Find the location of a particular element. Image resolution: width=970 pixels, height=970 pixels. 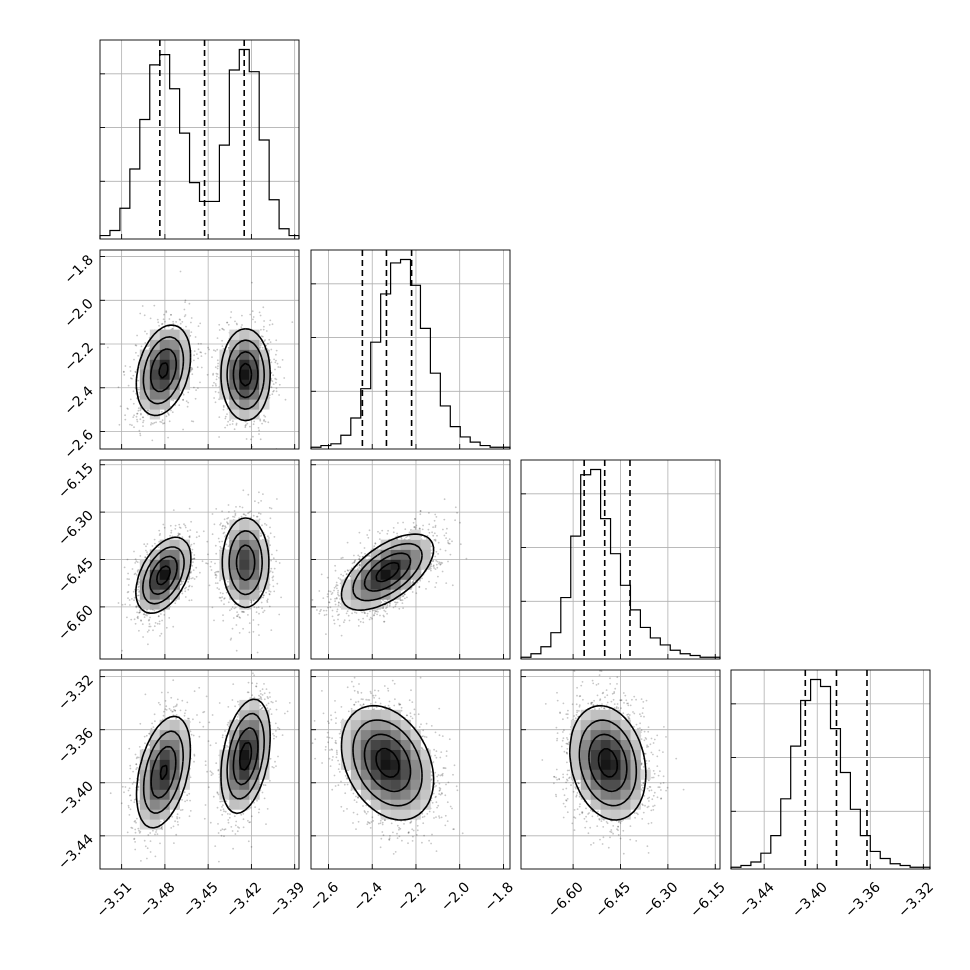

histogram-panel-p0 is located at coordinates (199, 139).